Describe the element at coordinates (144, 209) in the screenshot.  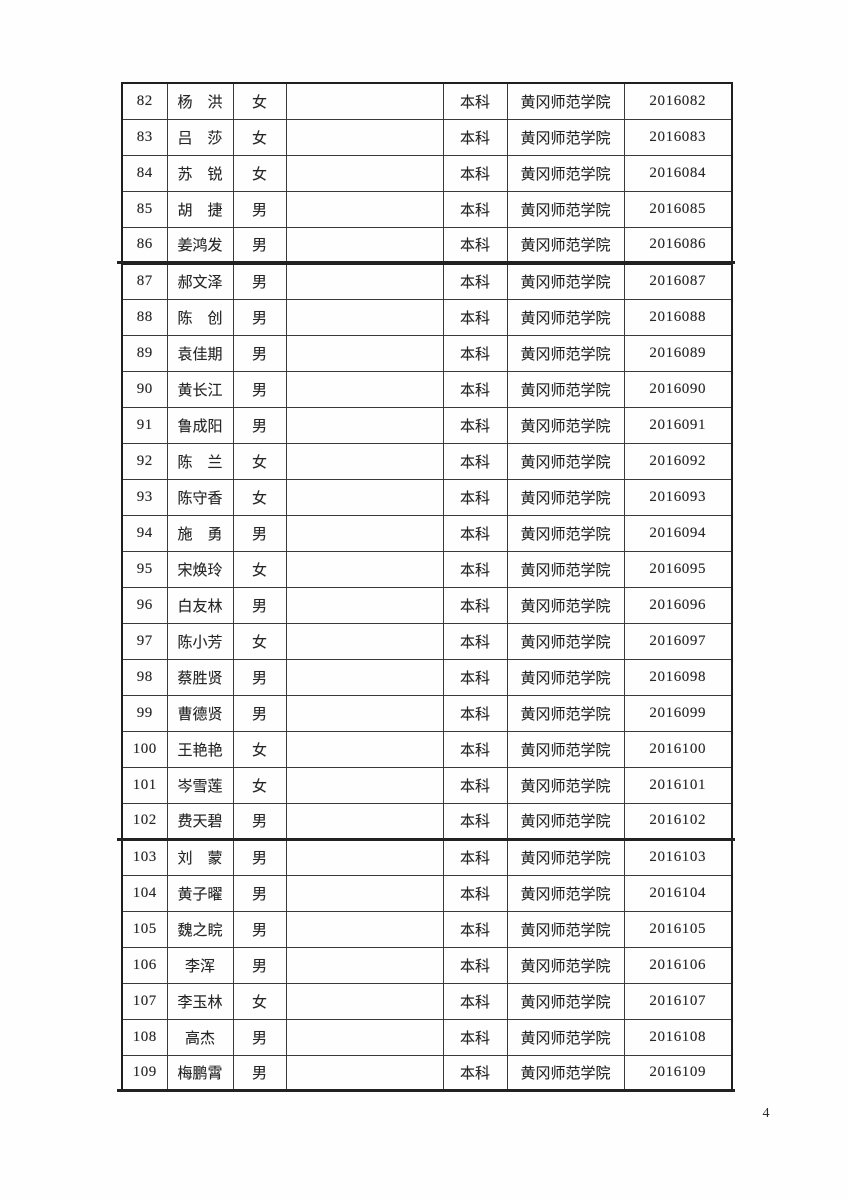
I see `cell-row-number: 85` at that location.